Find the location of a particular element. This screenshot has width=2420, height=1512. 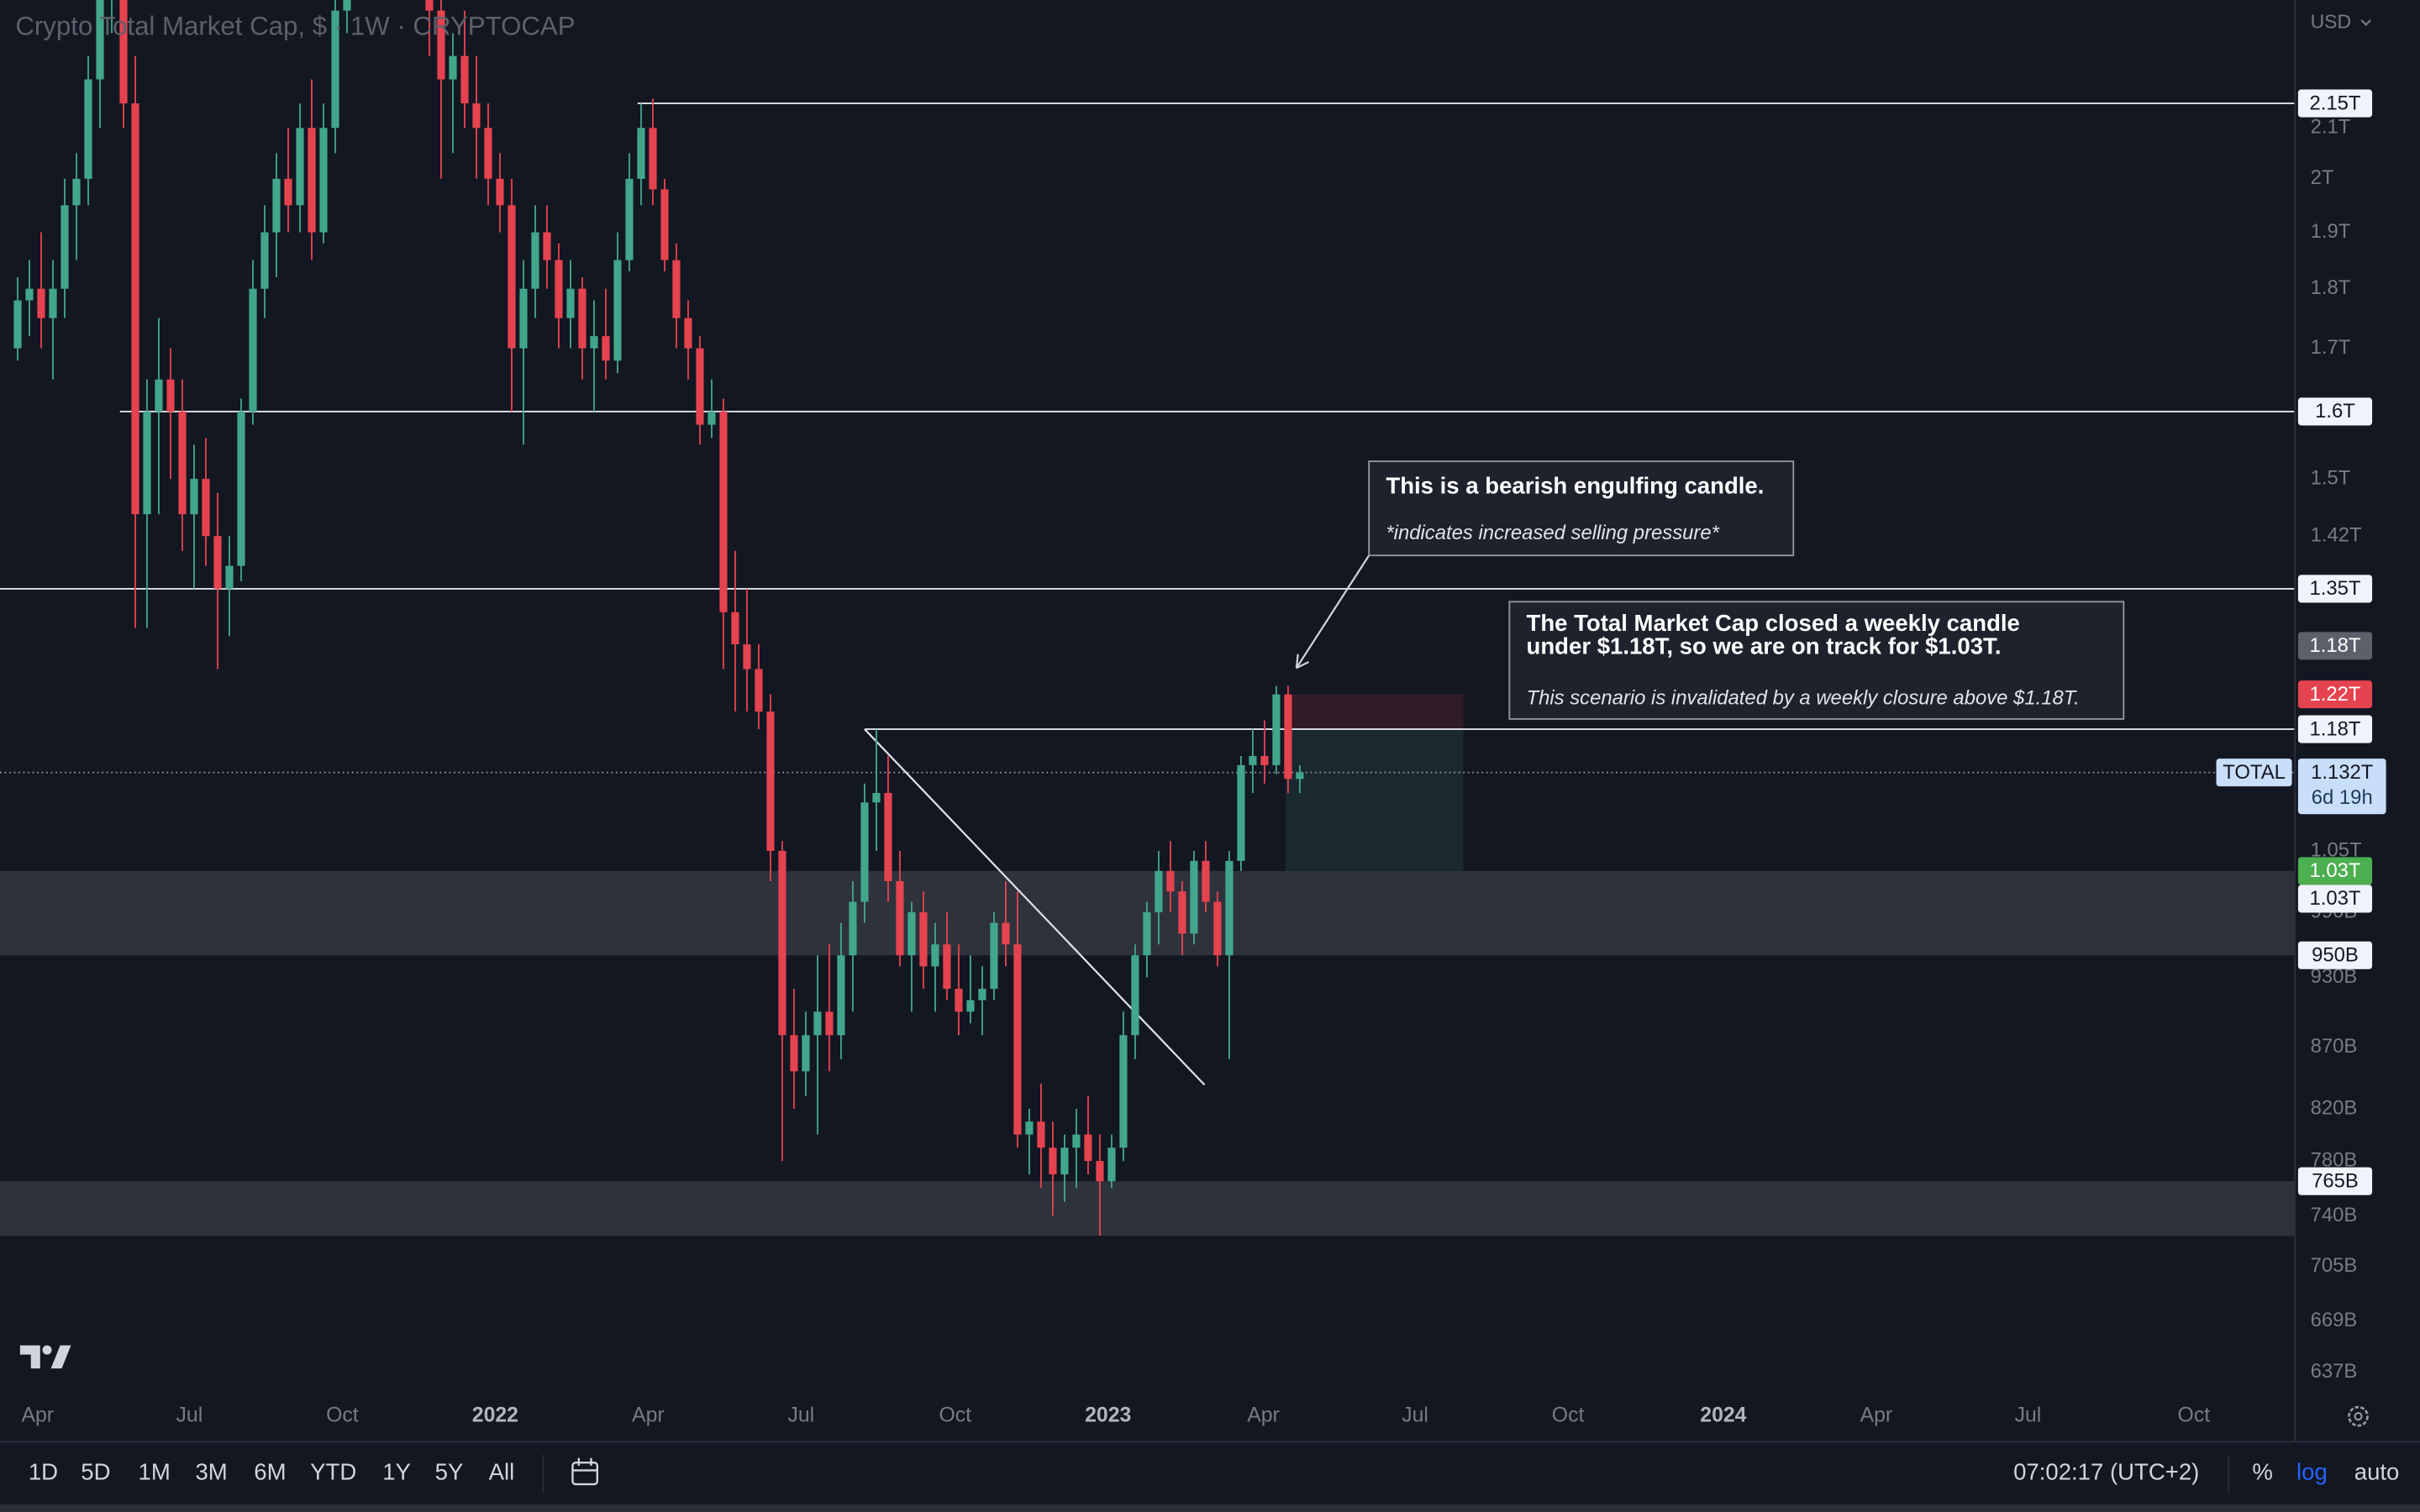

range-button: 5Y is located at coordinates (450, 1471).